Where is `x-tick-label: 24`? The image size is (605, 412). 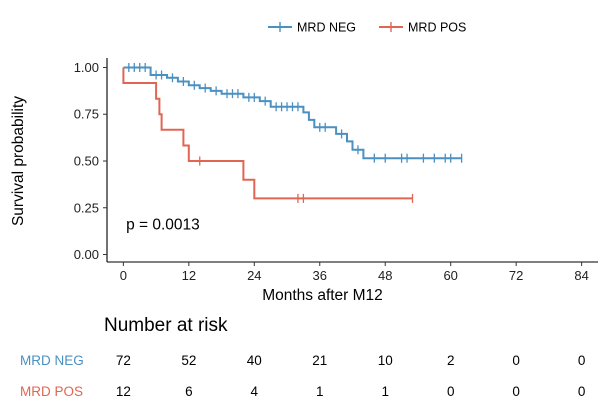
x-tick-label: 24 is located at coordinates (254, 275).